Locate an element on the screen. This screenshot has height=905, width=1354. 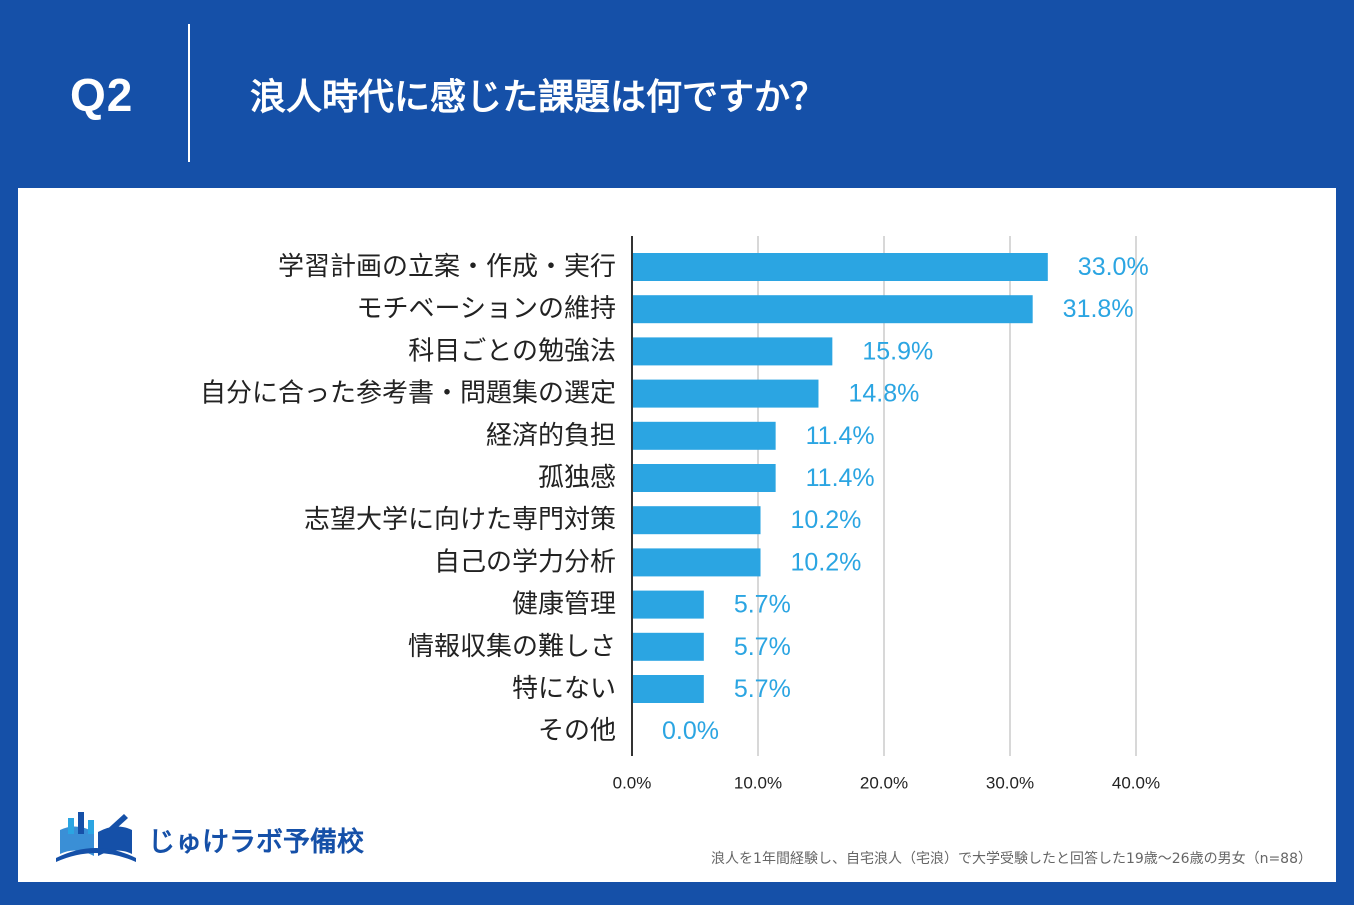
category-label: 志望大学に向けた専門対策 is located at coordinates (460, 520).